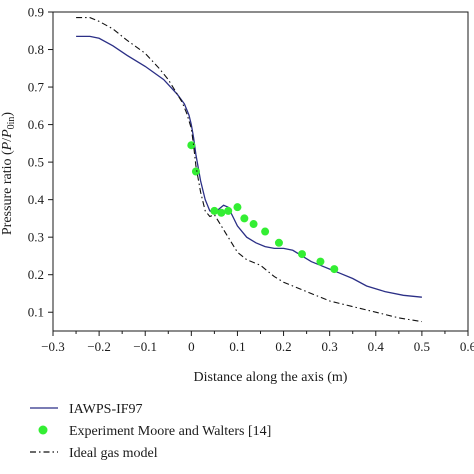 The image size is (474, 474). I want to click on x-tick-label: 0.5, so click(422, 346).